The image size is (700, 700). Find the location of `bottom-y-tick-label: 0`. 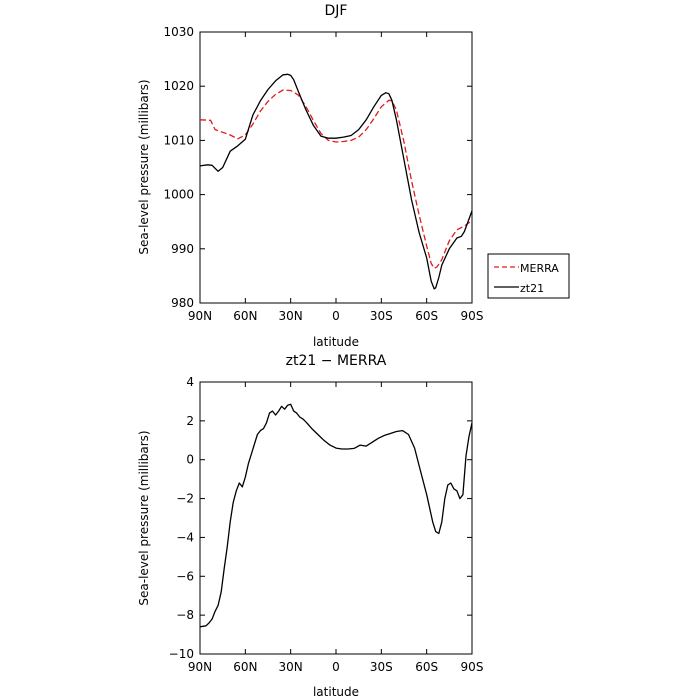

bottom-y-tick-label: 0 is located at coordinates (190, 460).